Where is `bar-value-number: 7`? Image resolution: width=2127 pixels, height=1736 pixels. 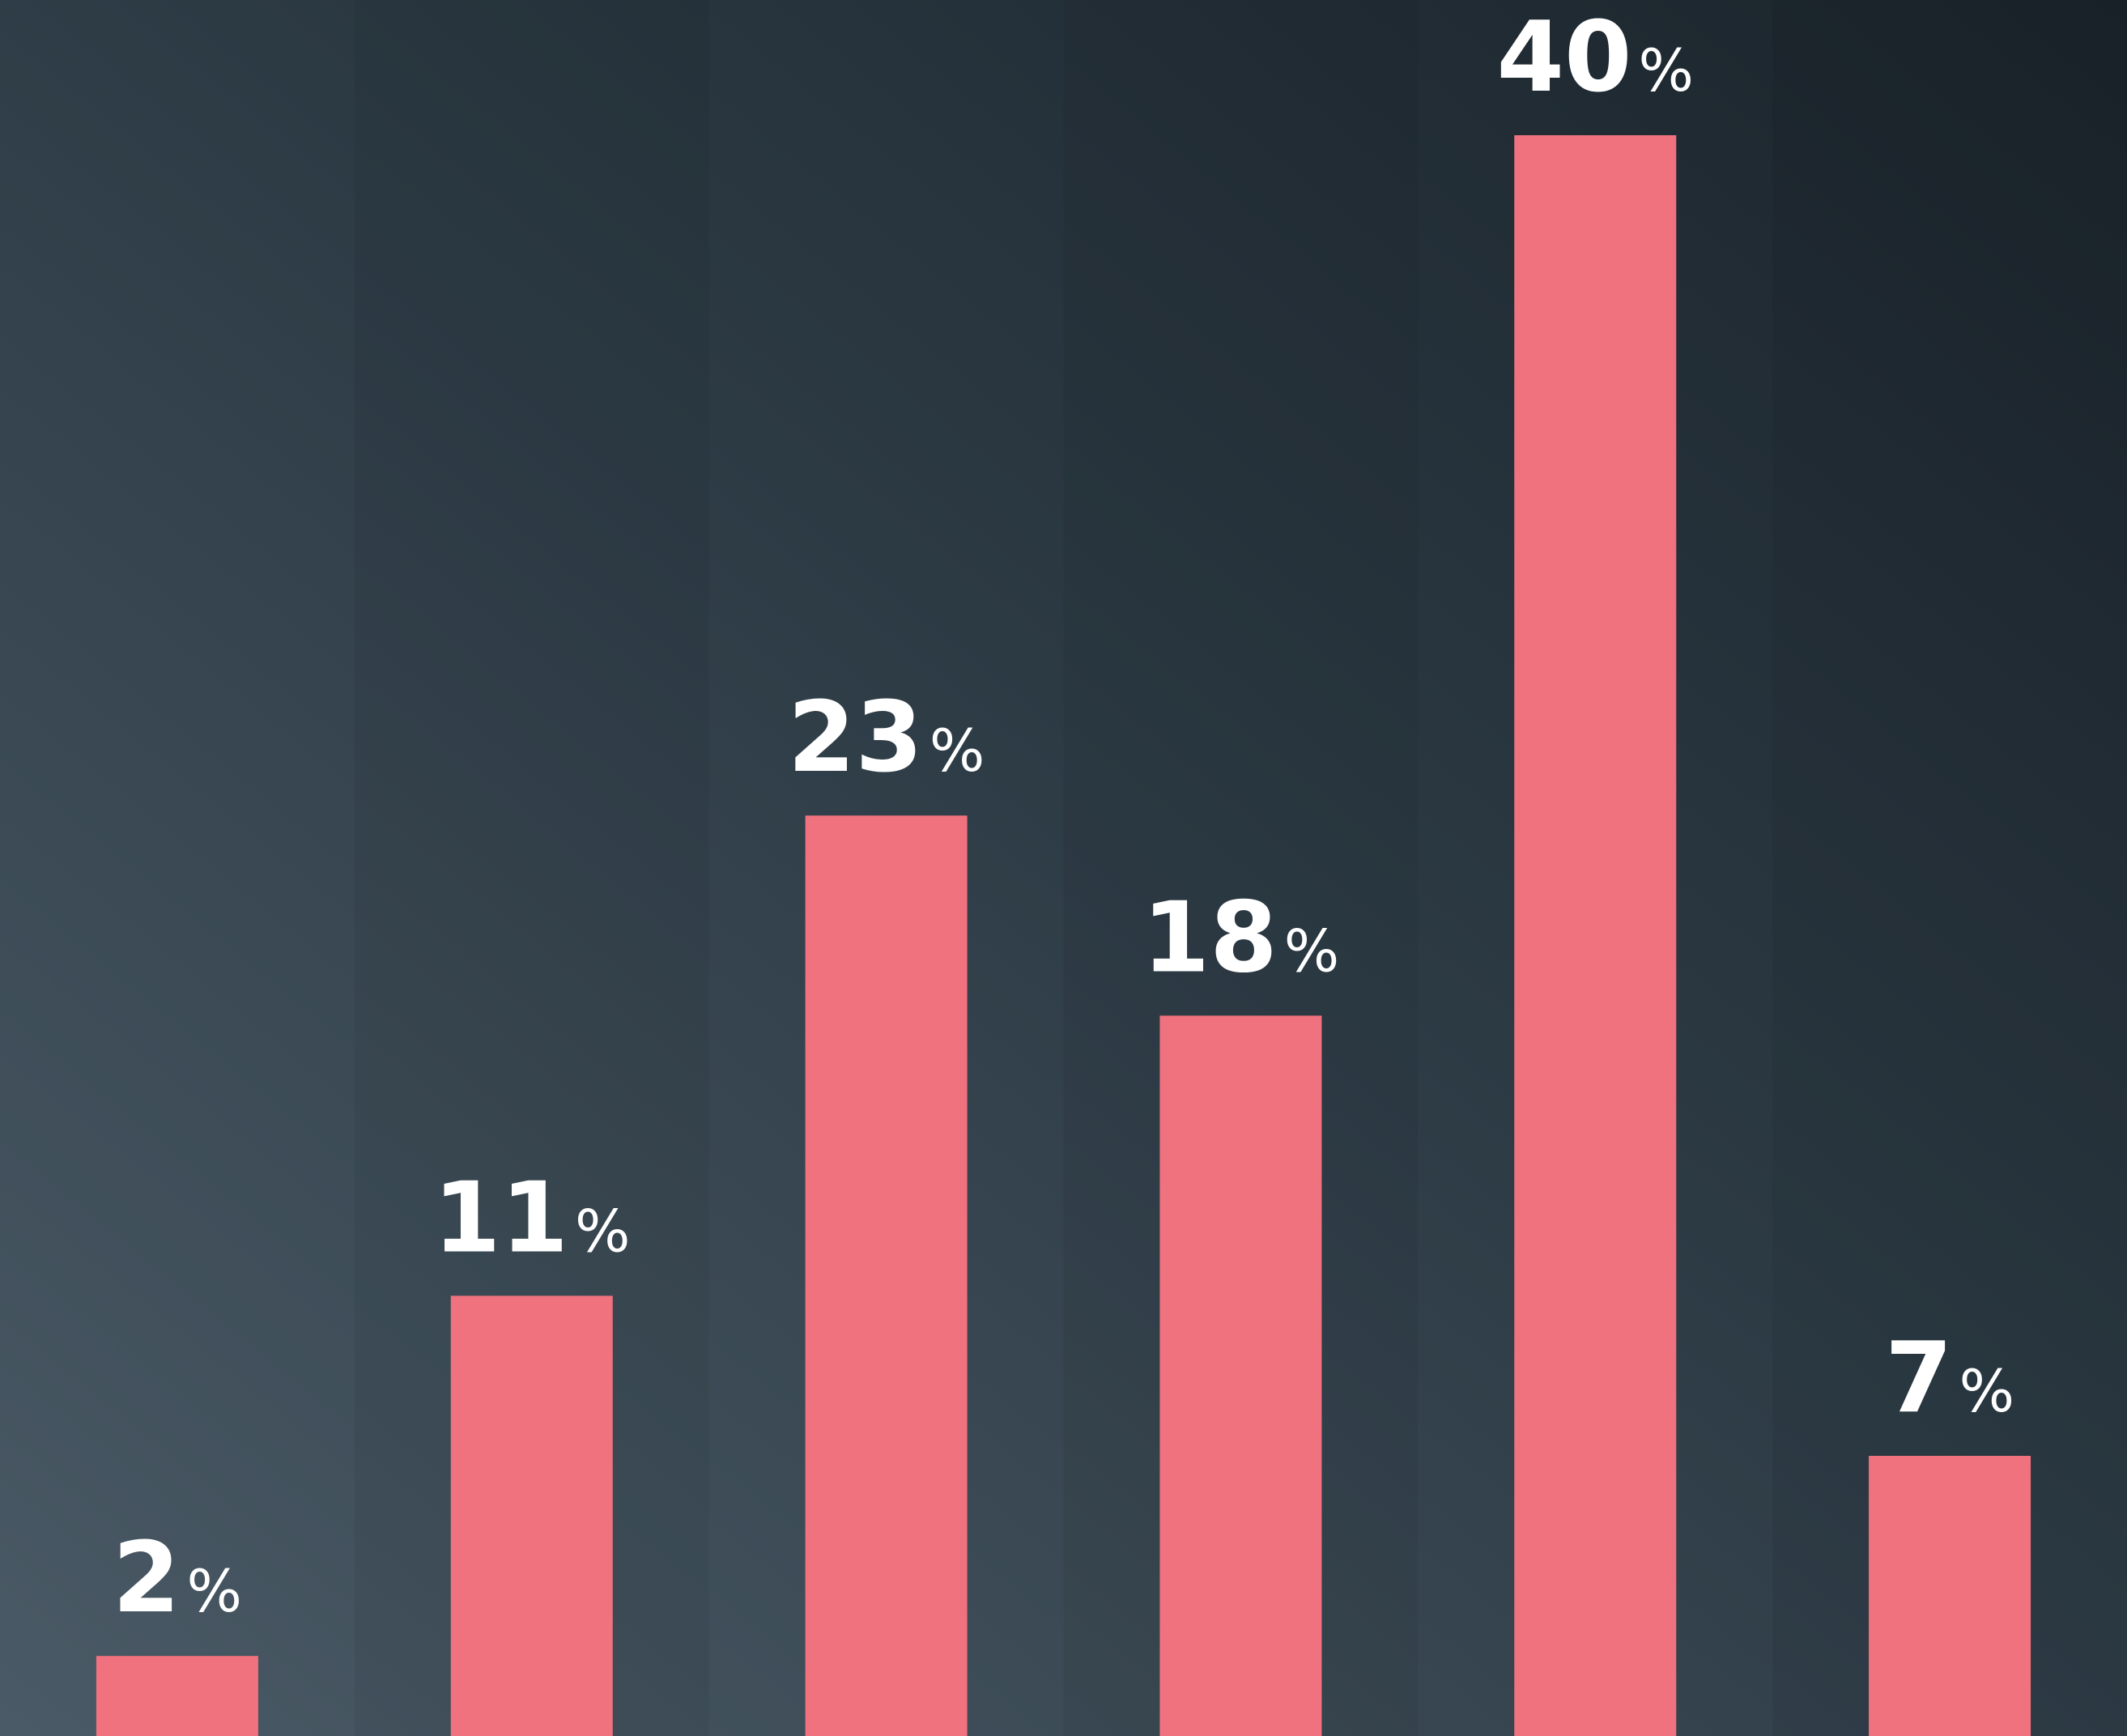 bar-value-number: 7 is located at coordinates (1919, 1378).